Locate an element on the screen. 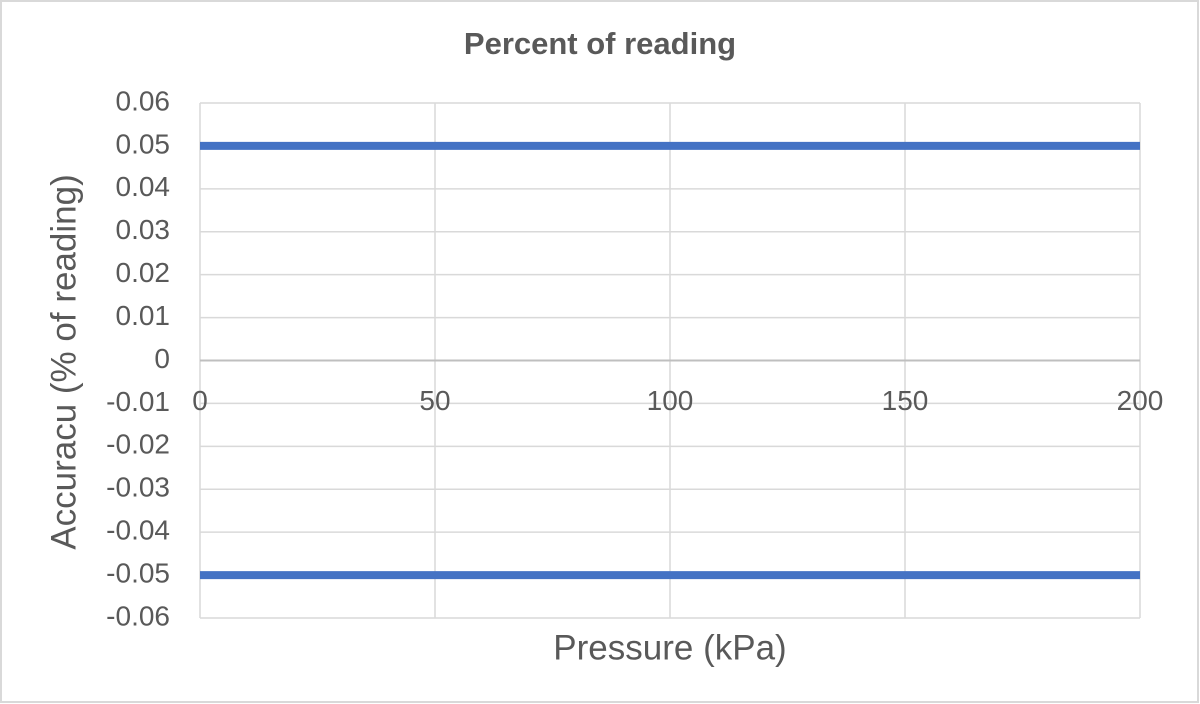  y-tick-label: 0 is located at coordinates (162, 358).